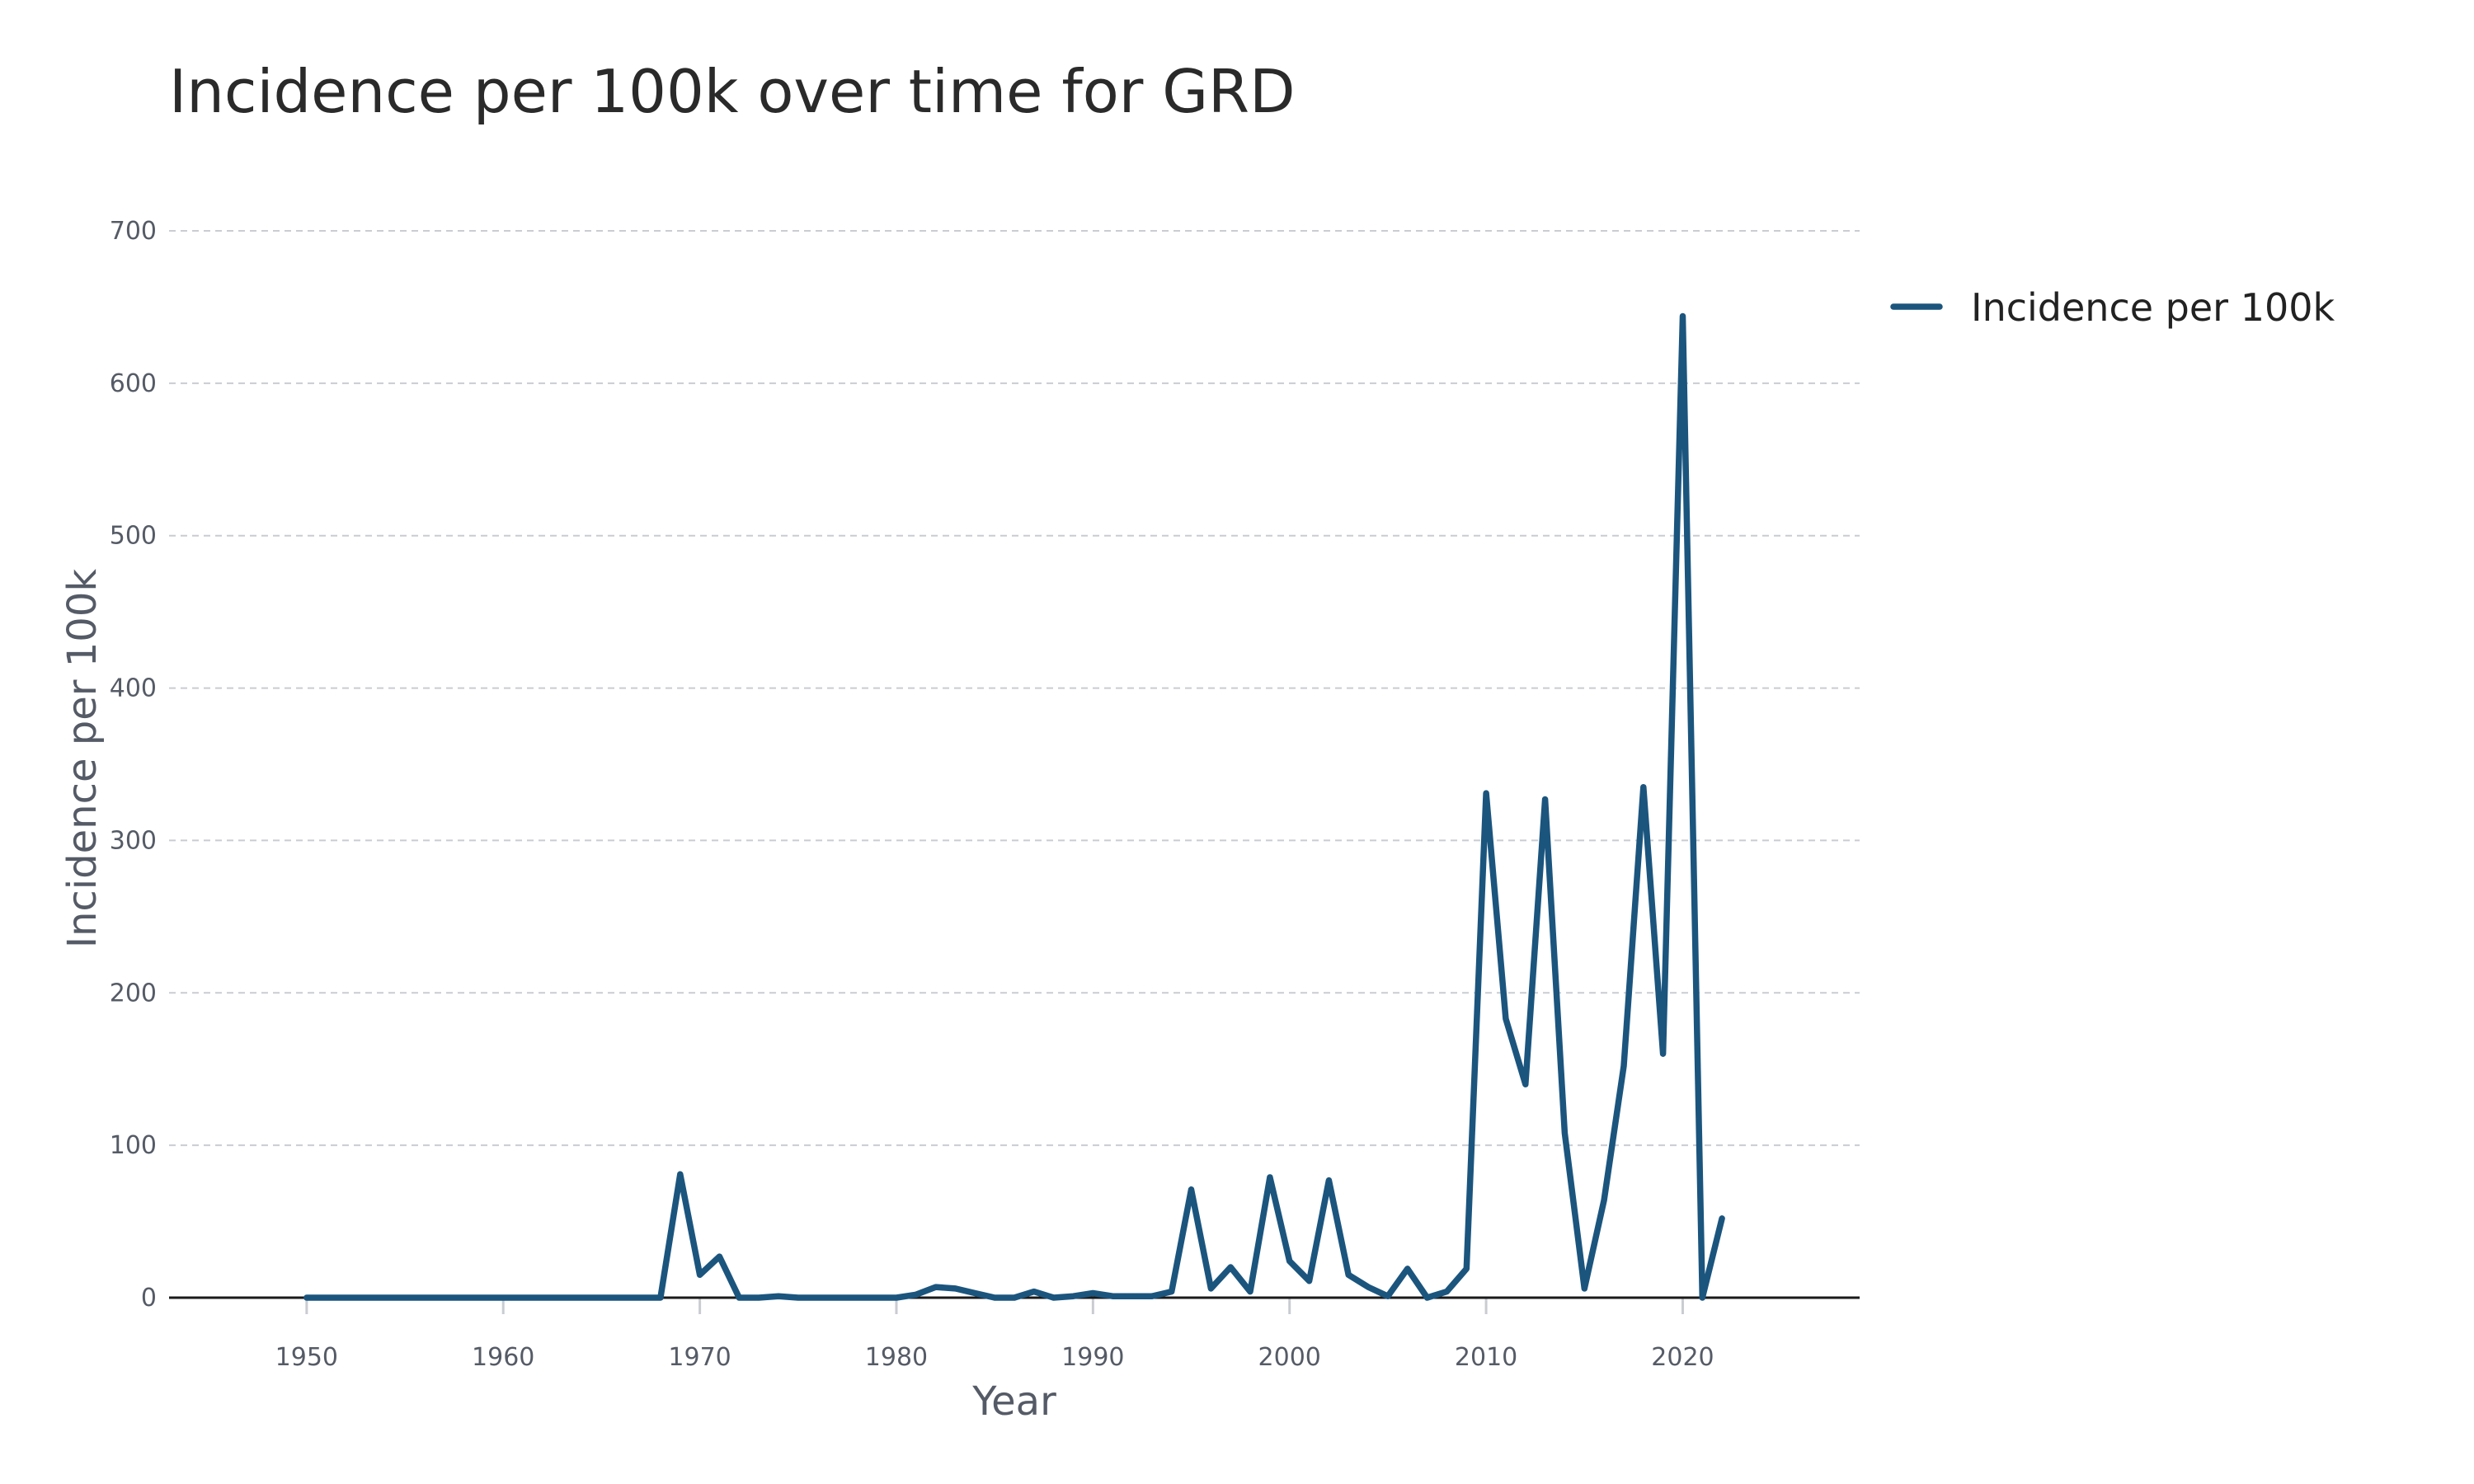 The width and height of the screenshot is (2474, 1484). Describe the element at coordinates (503, 1357) in the screenshot. I see `x-tick-label: 1960` at that location.